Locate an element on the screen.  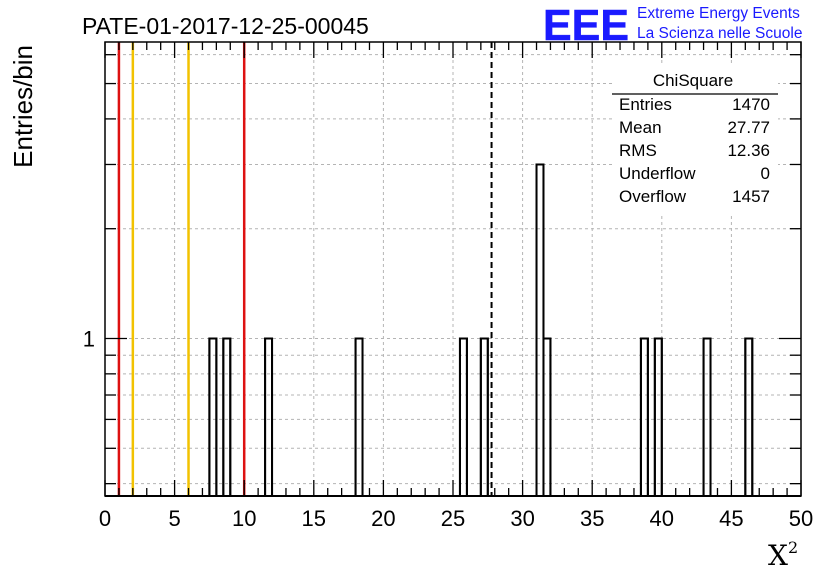
x-tick-label: 40 is located at coordinates (662, 518).